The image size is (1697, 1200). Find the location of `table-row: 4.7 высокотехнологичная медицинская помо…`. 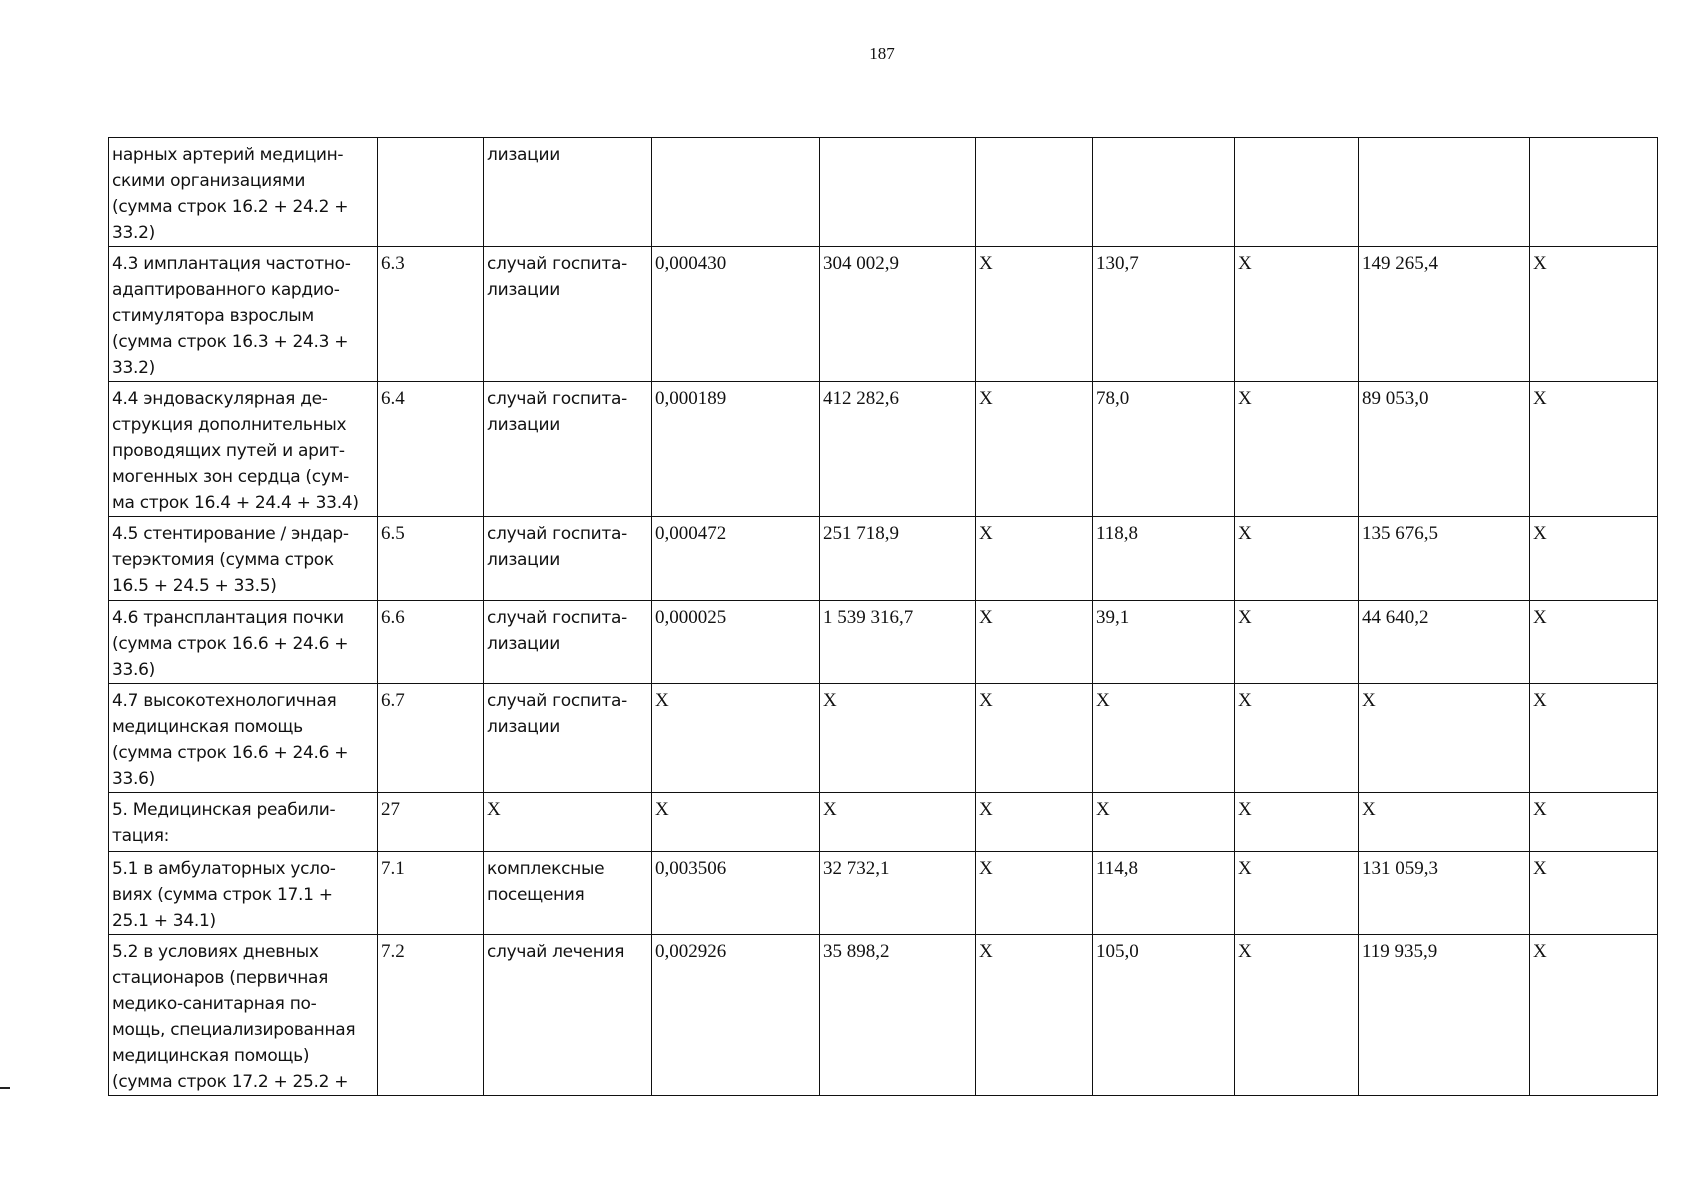

table-row: 4.7 высокотехнологичная медицинская помо… is located at coordinates (883, 738).